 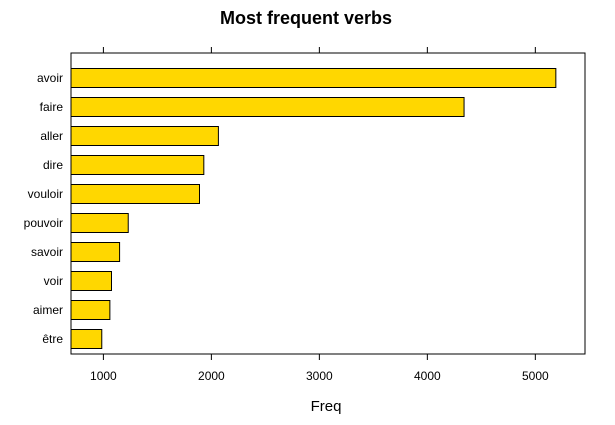 What do you see at coordinates (45, 194) in the screenshot?
I see `category-label: vouloir` at bounding box center [45, 194].